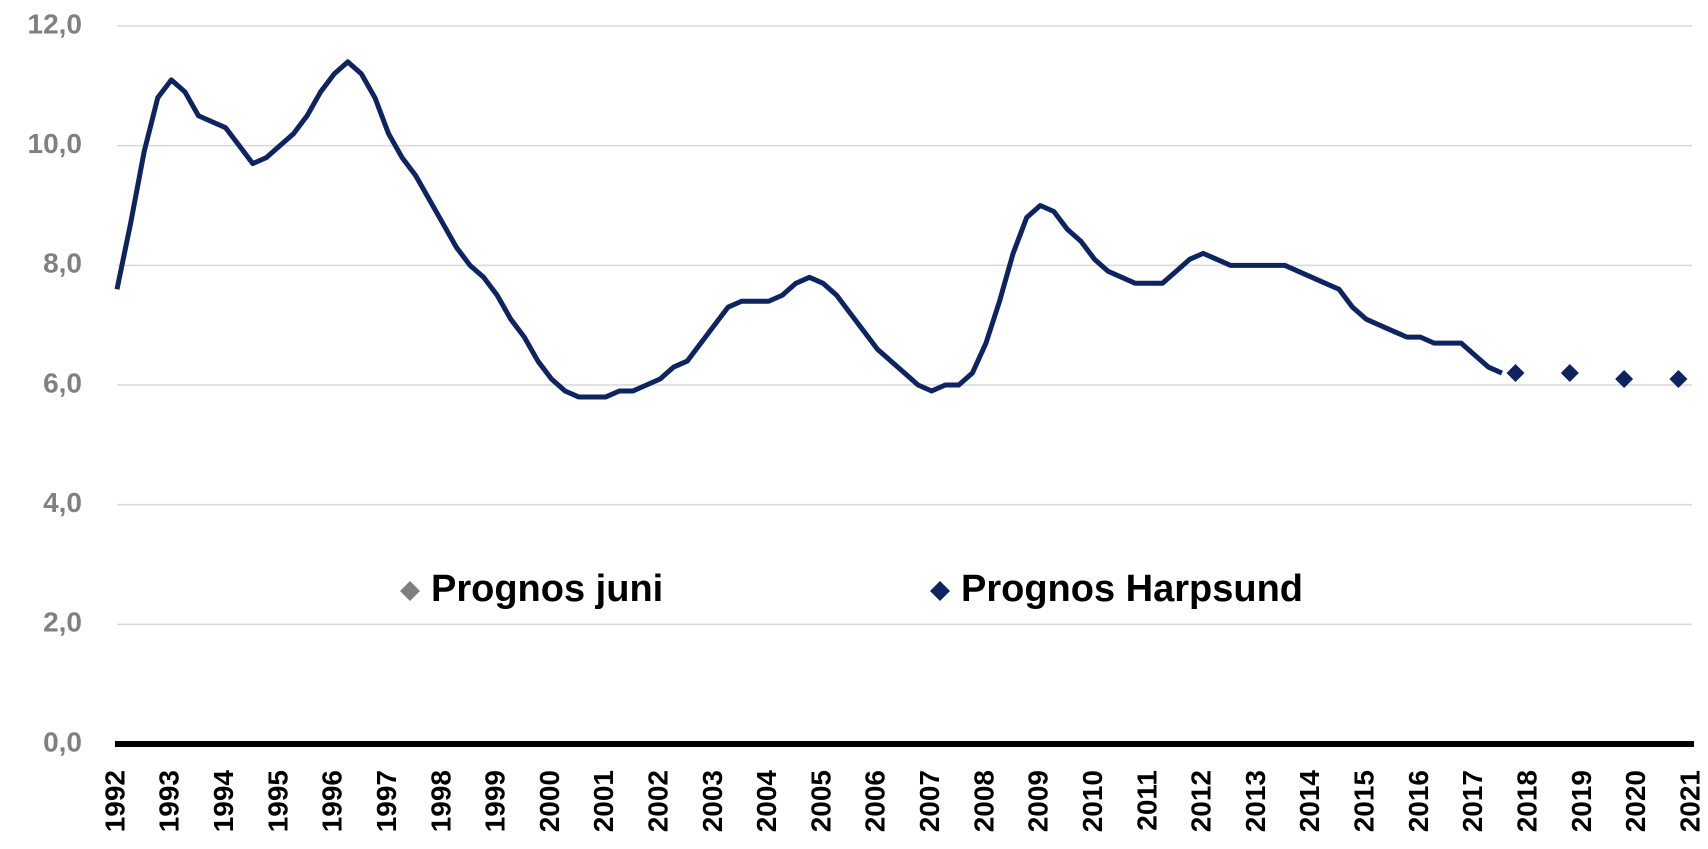  I want to click on x-tick-label: 2004, so click(766, 801).